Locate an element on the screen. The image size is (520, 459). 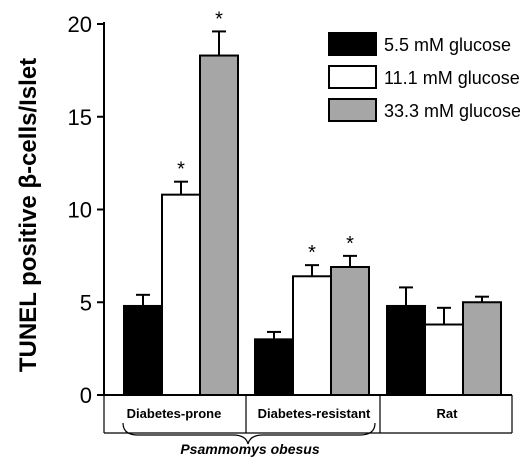
species-caption: Psammomys obesus is located at coordinates (249, 449).